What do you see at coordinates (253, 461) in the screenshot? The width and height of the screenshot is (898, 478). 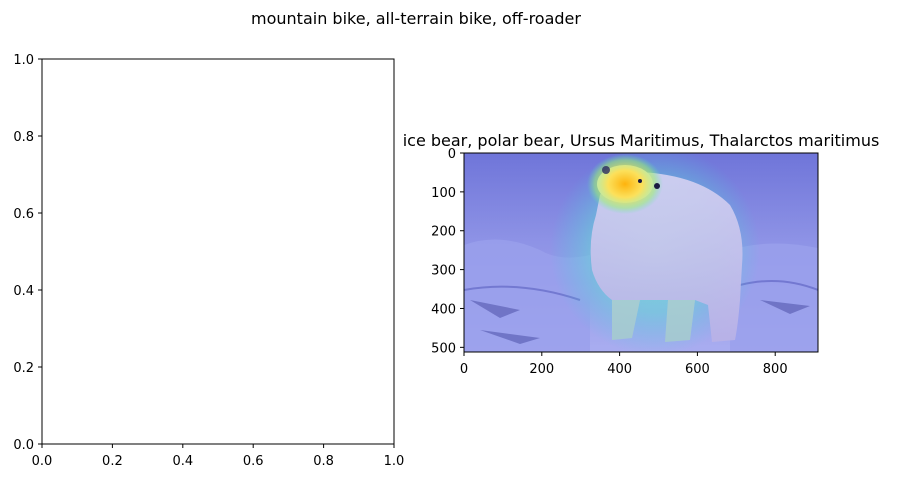 I see `left-x-tick-label: 0.6` at bounding box center [253, 461].